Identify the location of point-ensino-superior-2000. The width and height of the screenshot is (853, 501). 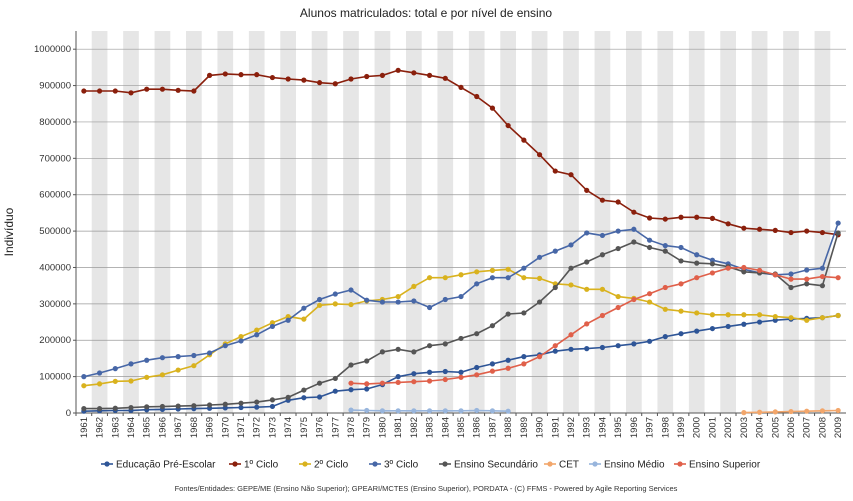
(697, 278).